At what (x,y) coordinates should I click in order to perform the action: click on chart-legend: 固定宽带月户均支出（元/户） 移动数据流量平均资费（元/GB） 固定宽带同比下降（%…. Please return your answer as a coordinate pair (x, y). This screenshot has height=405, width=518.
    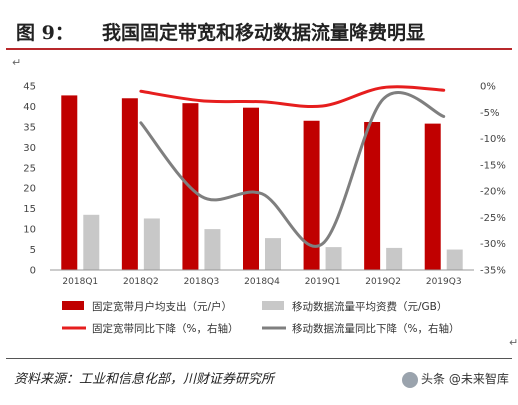
    Looking at the image, I should click on (260, 317).